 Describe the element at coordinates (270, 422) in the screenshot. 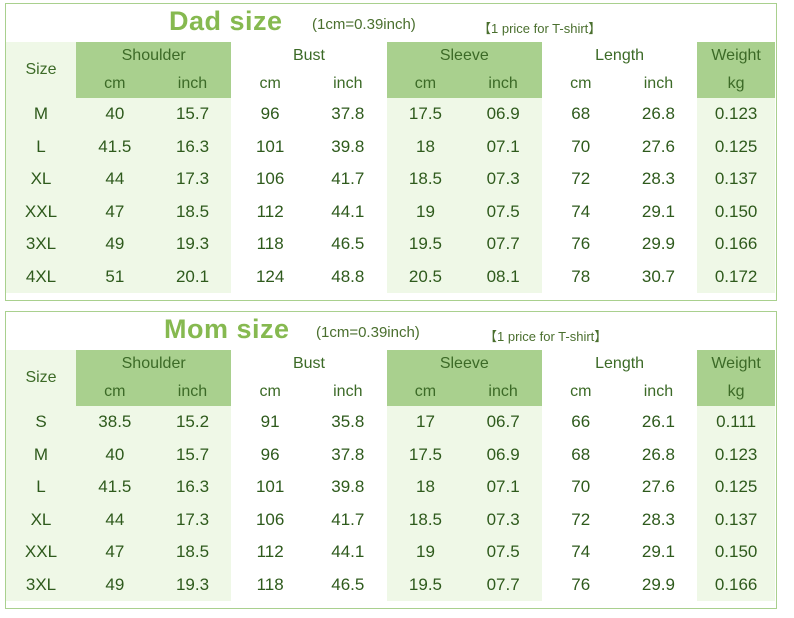

I see `value-cell: 91` at that location.